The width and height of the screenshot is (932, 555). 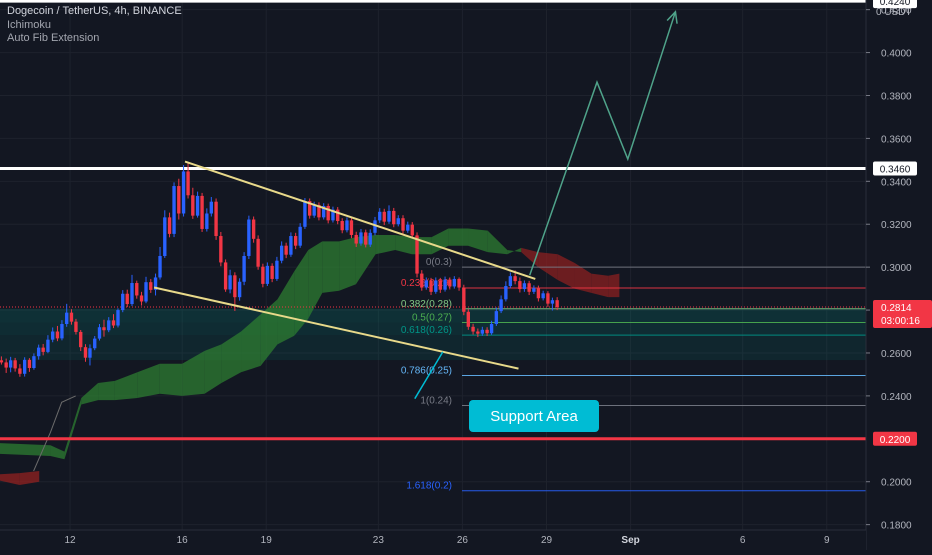 What do you see at coordinates (899, 275) in the screenshot?
I see `price-axis` at bounding box center [899, 275].